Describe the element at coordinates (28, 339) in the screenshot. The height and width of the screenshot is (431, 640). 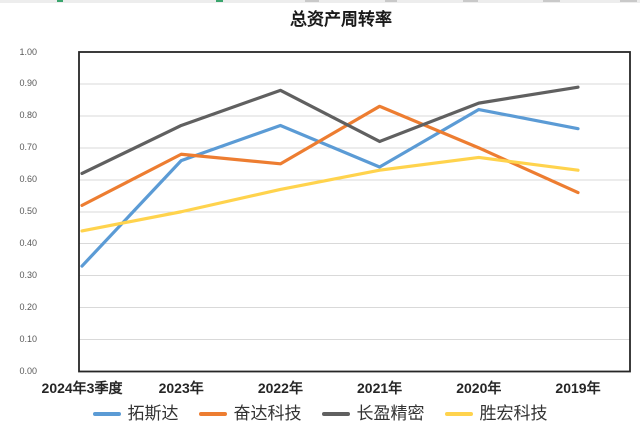
I see `y-tick-label: 0.10` at that location.